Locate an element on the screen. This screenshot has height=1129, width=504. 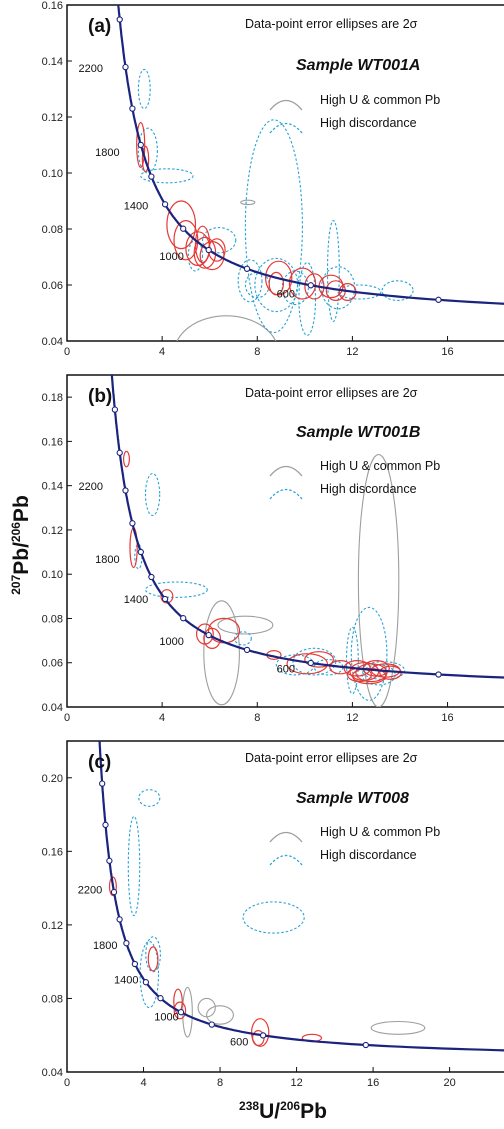
y-tick-label: 0.06 is located at coordinates (52, 286).